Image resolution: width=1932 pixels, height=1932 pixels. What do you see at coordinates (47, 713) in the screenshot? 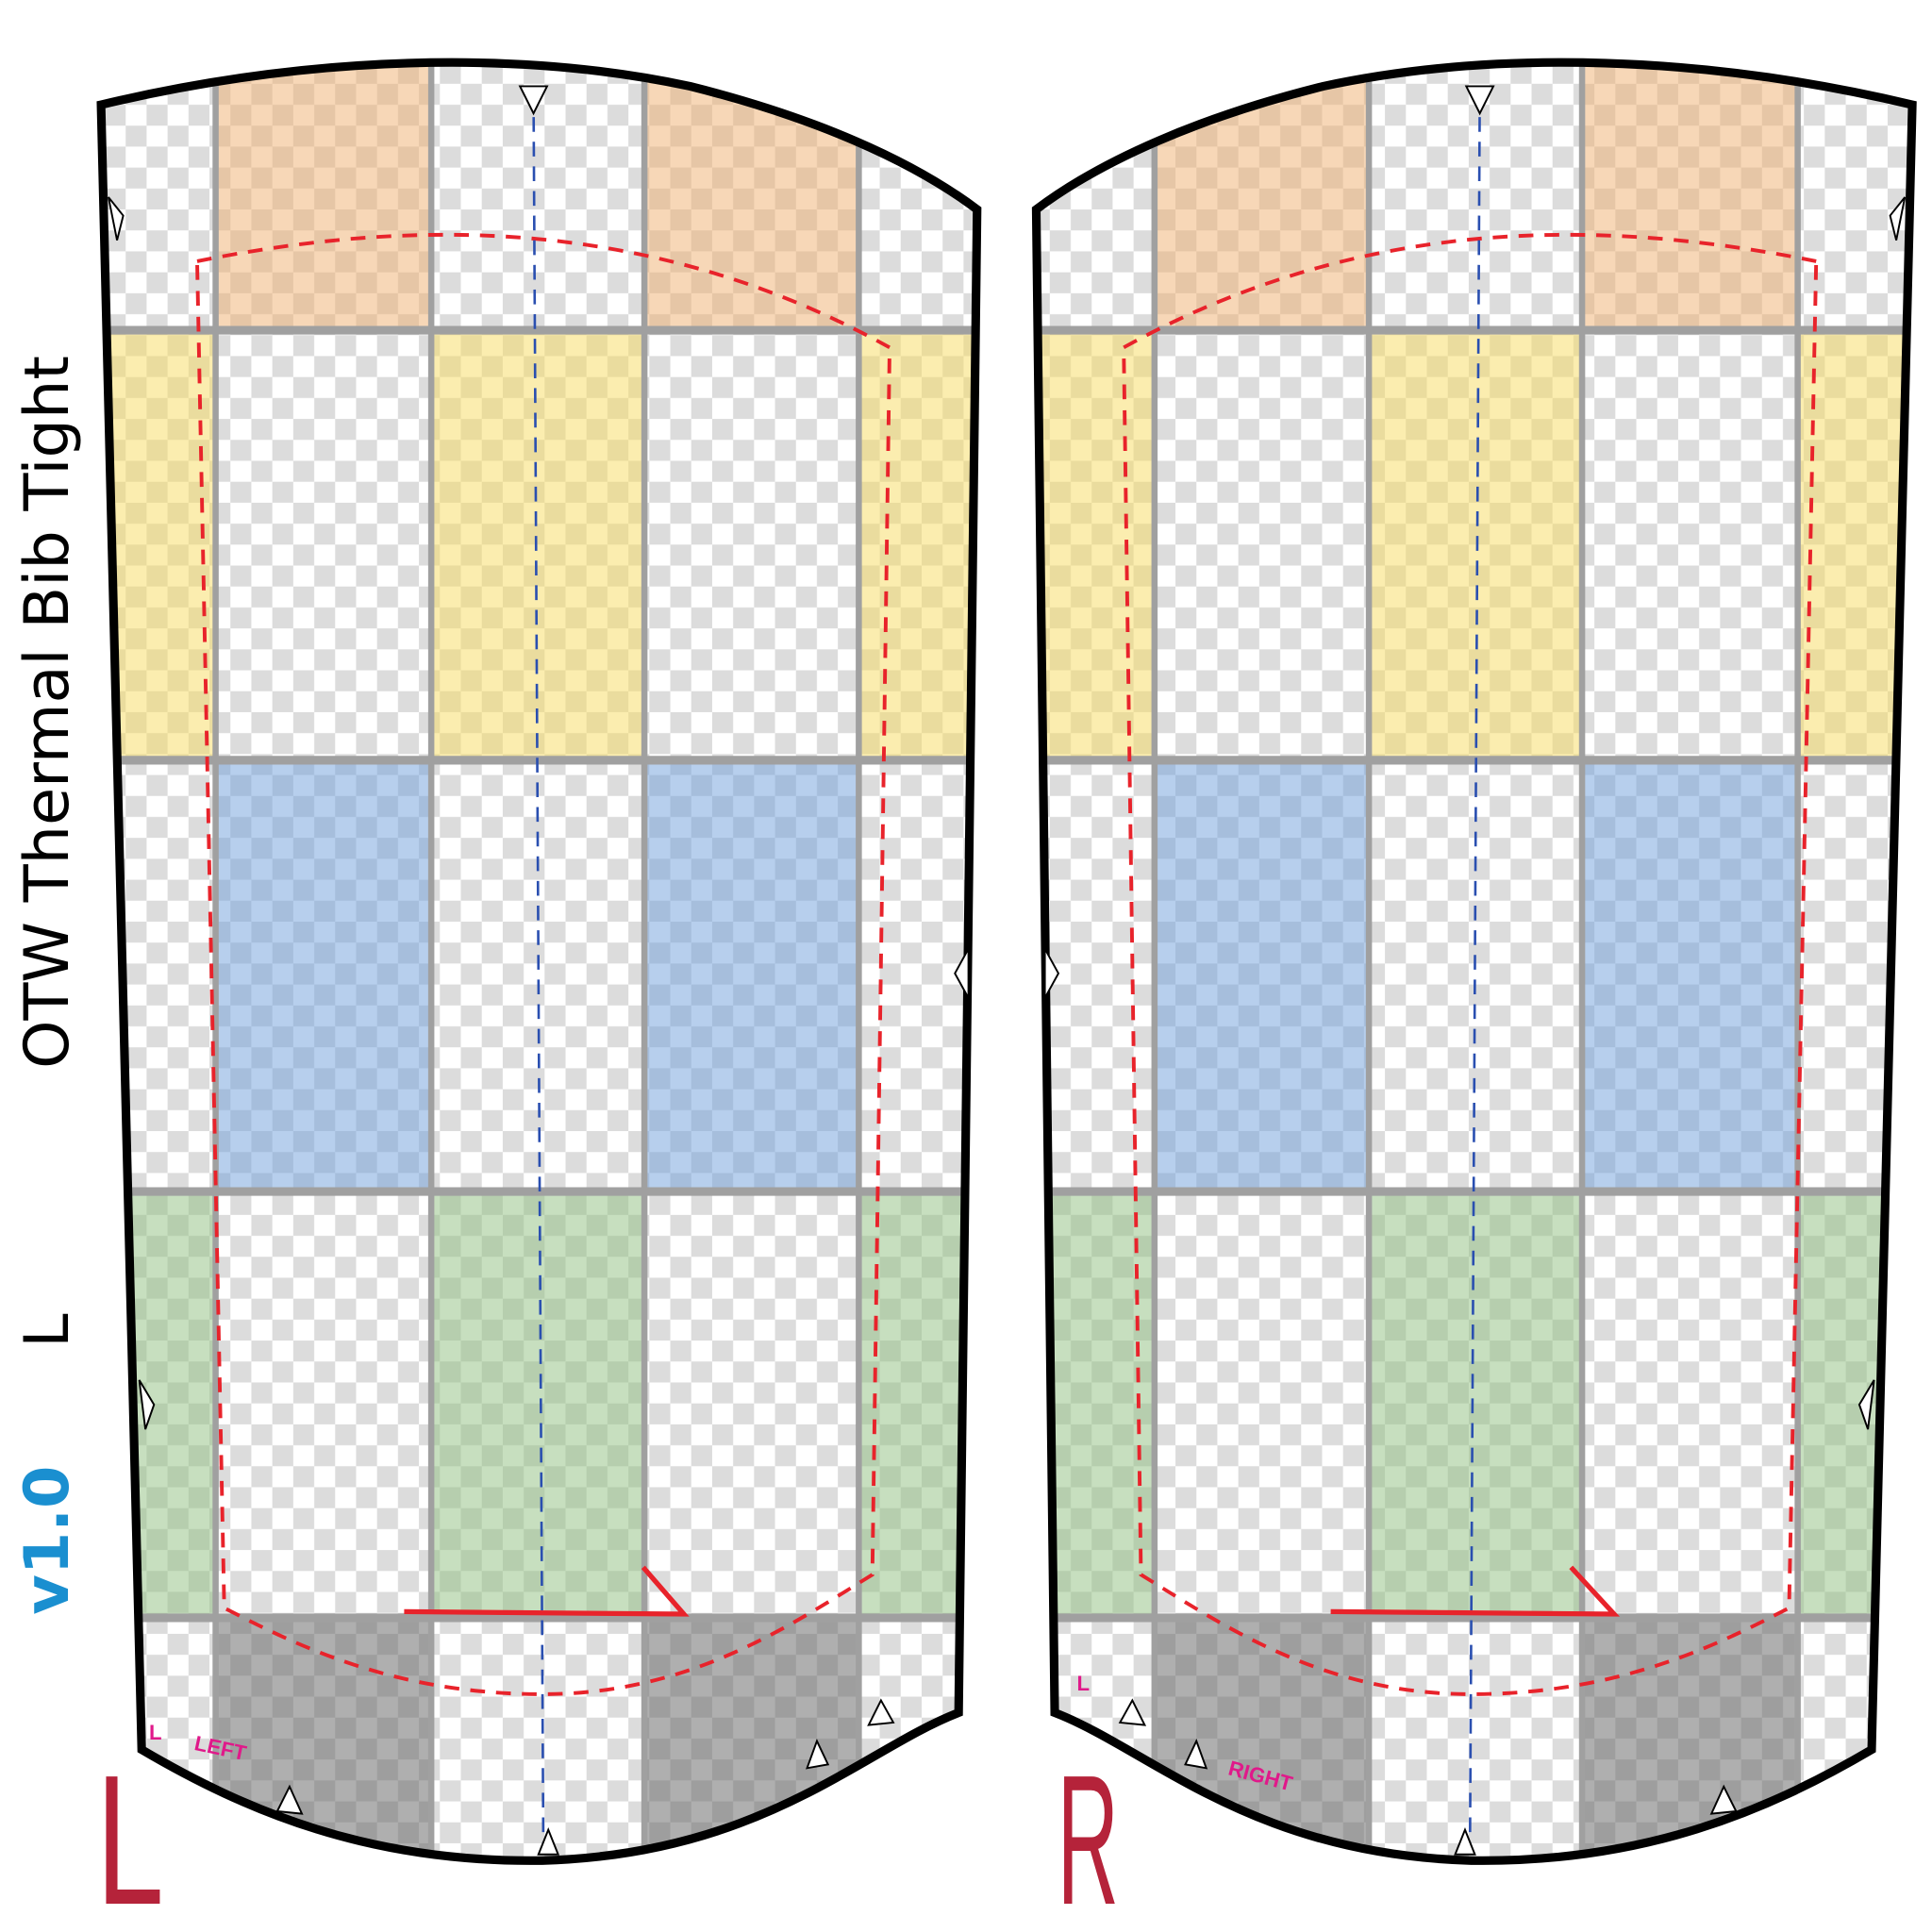
I see `title: OTW Thermal Bib Tight` at bounding box center [47, 713].